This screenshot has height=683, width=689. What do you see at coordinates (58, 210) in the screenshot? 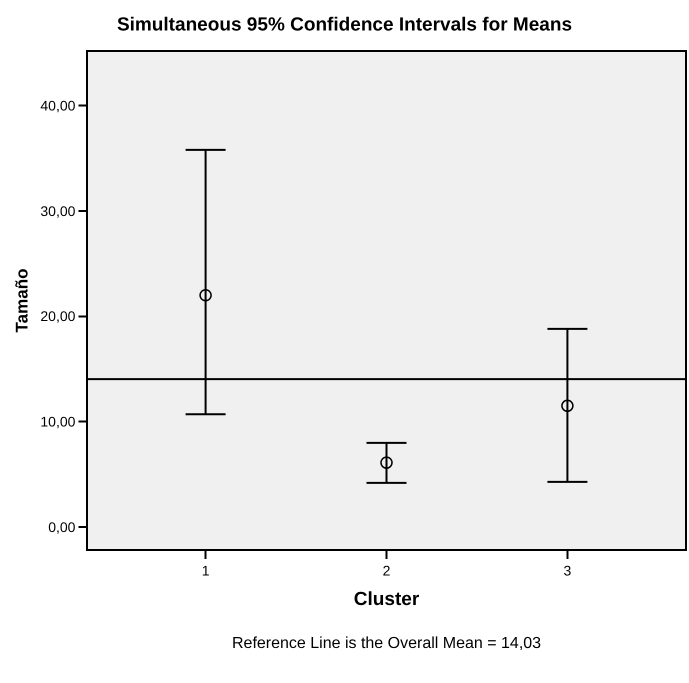
I see `y-tick-label: 30,00` at bounding box center [58, 210].